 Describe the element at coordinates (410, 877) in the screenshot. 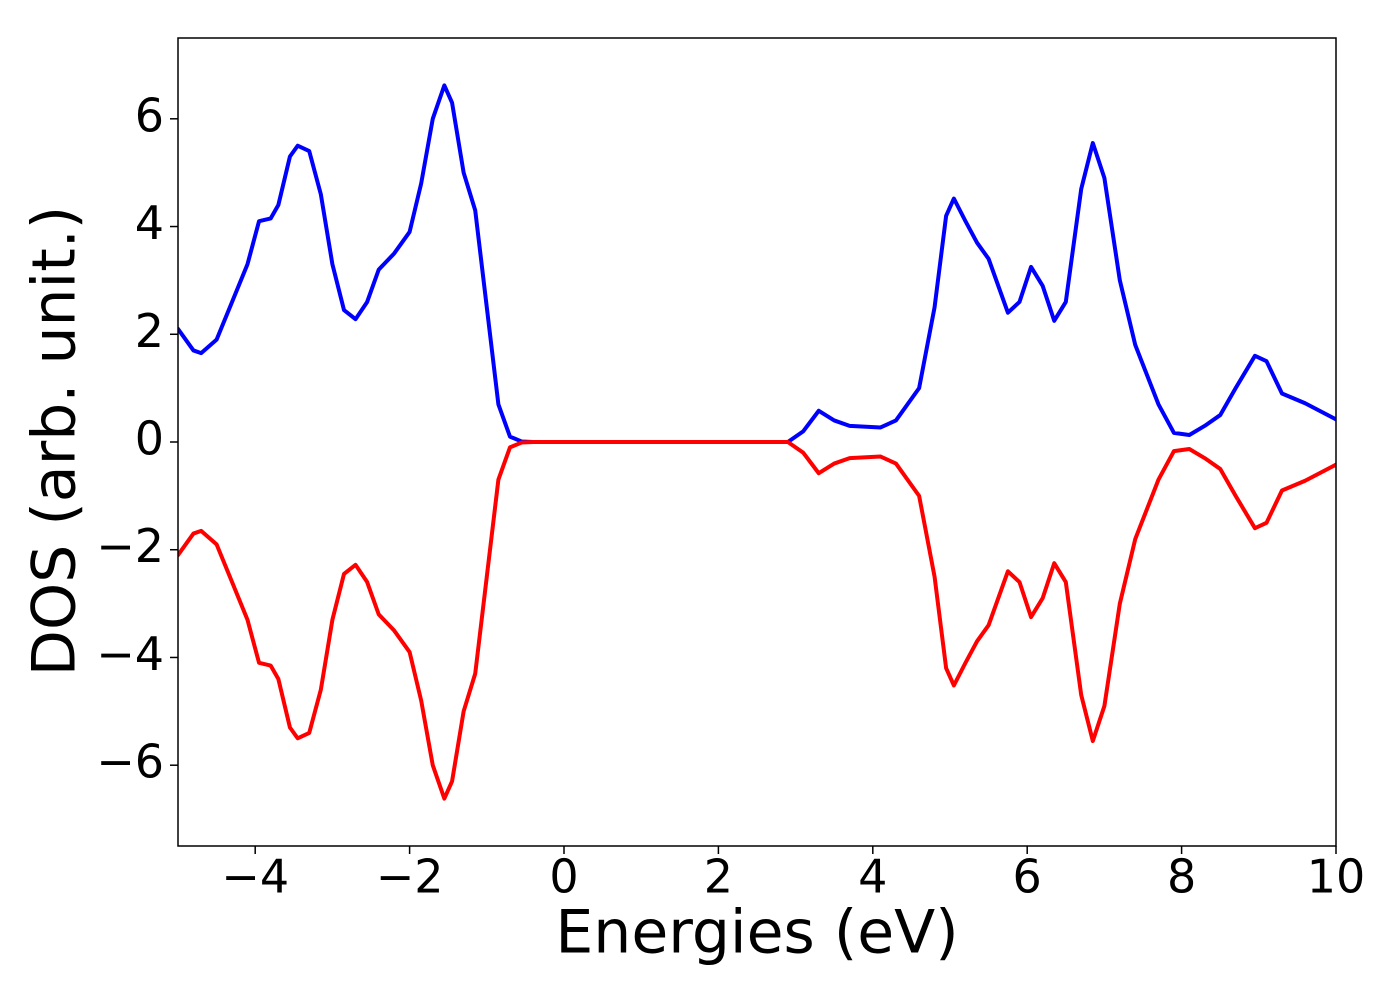

I see `x-tick-label: −2` at that location.